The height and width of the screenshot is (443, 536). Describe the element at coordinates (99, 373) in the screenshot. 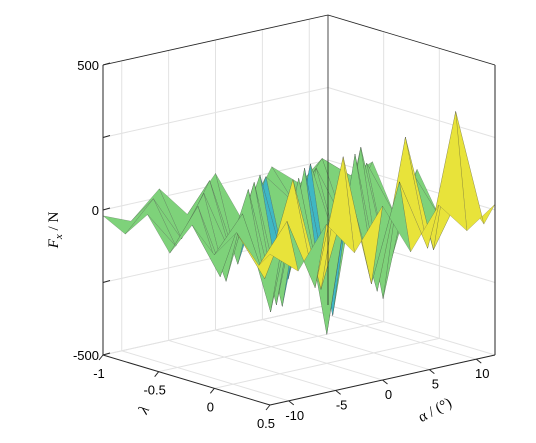

I see `x-tick-label: -1` at that location.